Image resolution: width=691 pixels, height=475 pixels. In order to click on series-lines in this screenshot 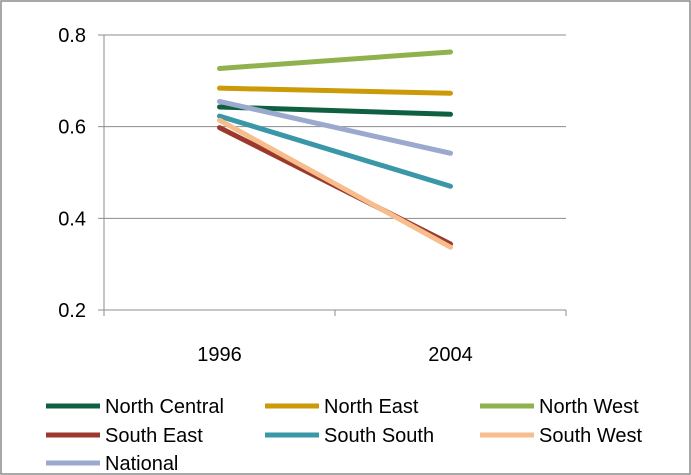, I will do `click(335, 149)`.